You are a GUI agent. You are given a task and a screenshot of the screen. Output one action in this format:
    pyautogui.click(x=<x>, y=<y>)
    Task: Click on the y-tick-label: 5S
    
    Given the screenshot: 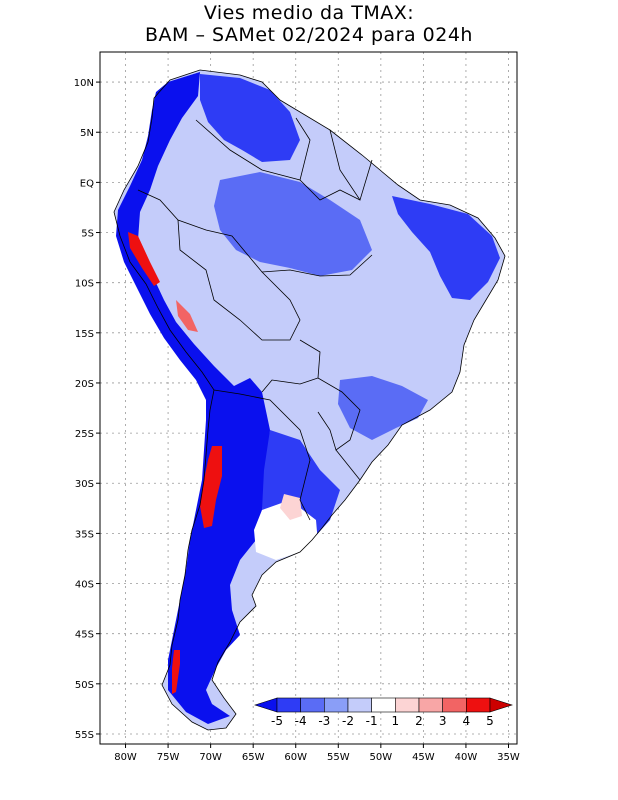 What is the action you would take?
    pyautogui.click(x=87, y=234)
    